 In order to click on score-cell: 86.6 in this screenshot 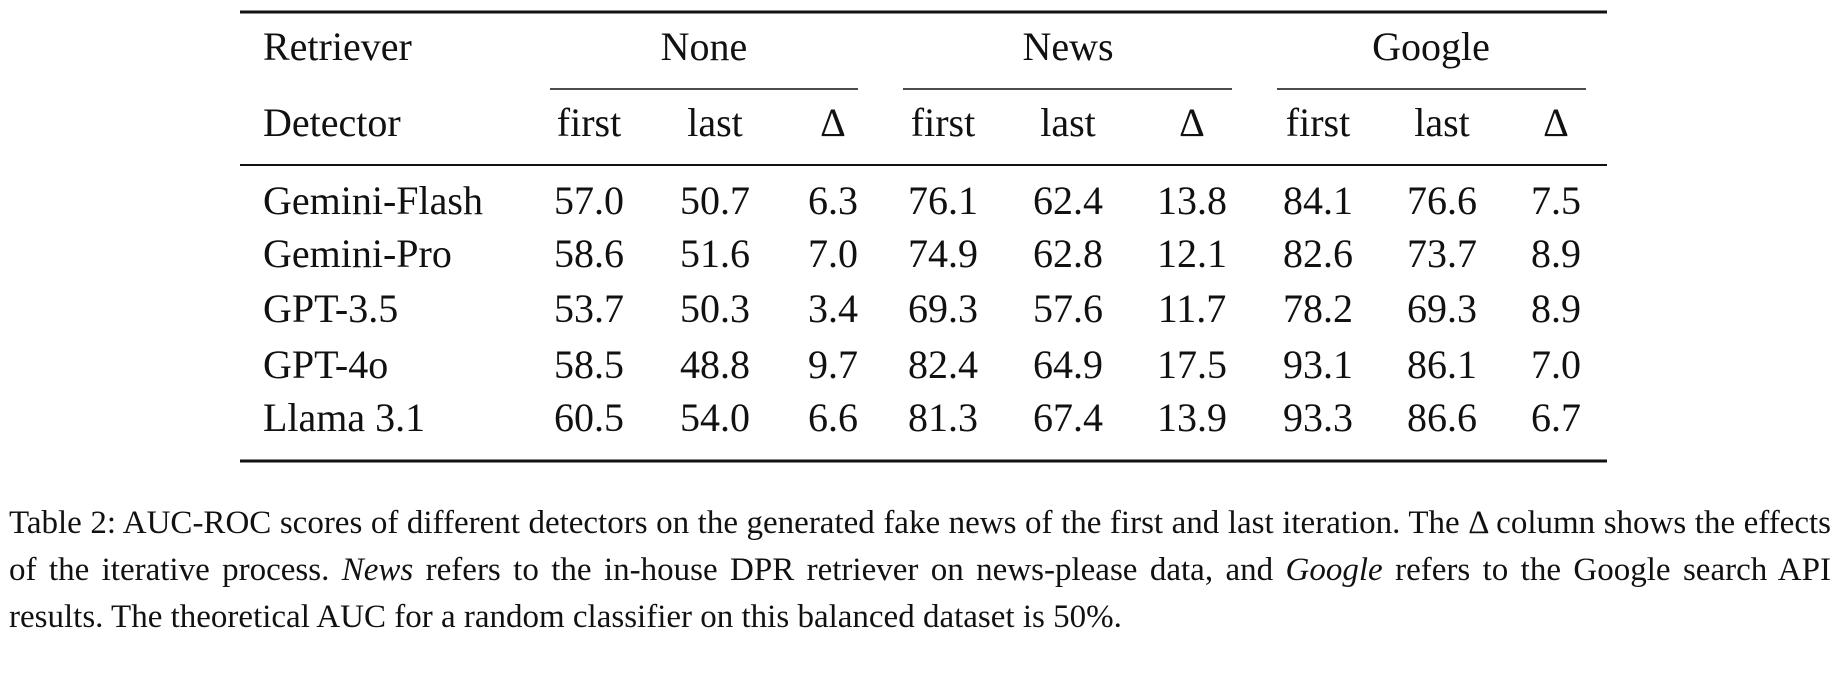, I will do `click(1442, 417)`.